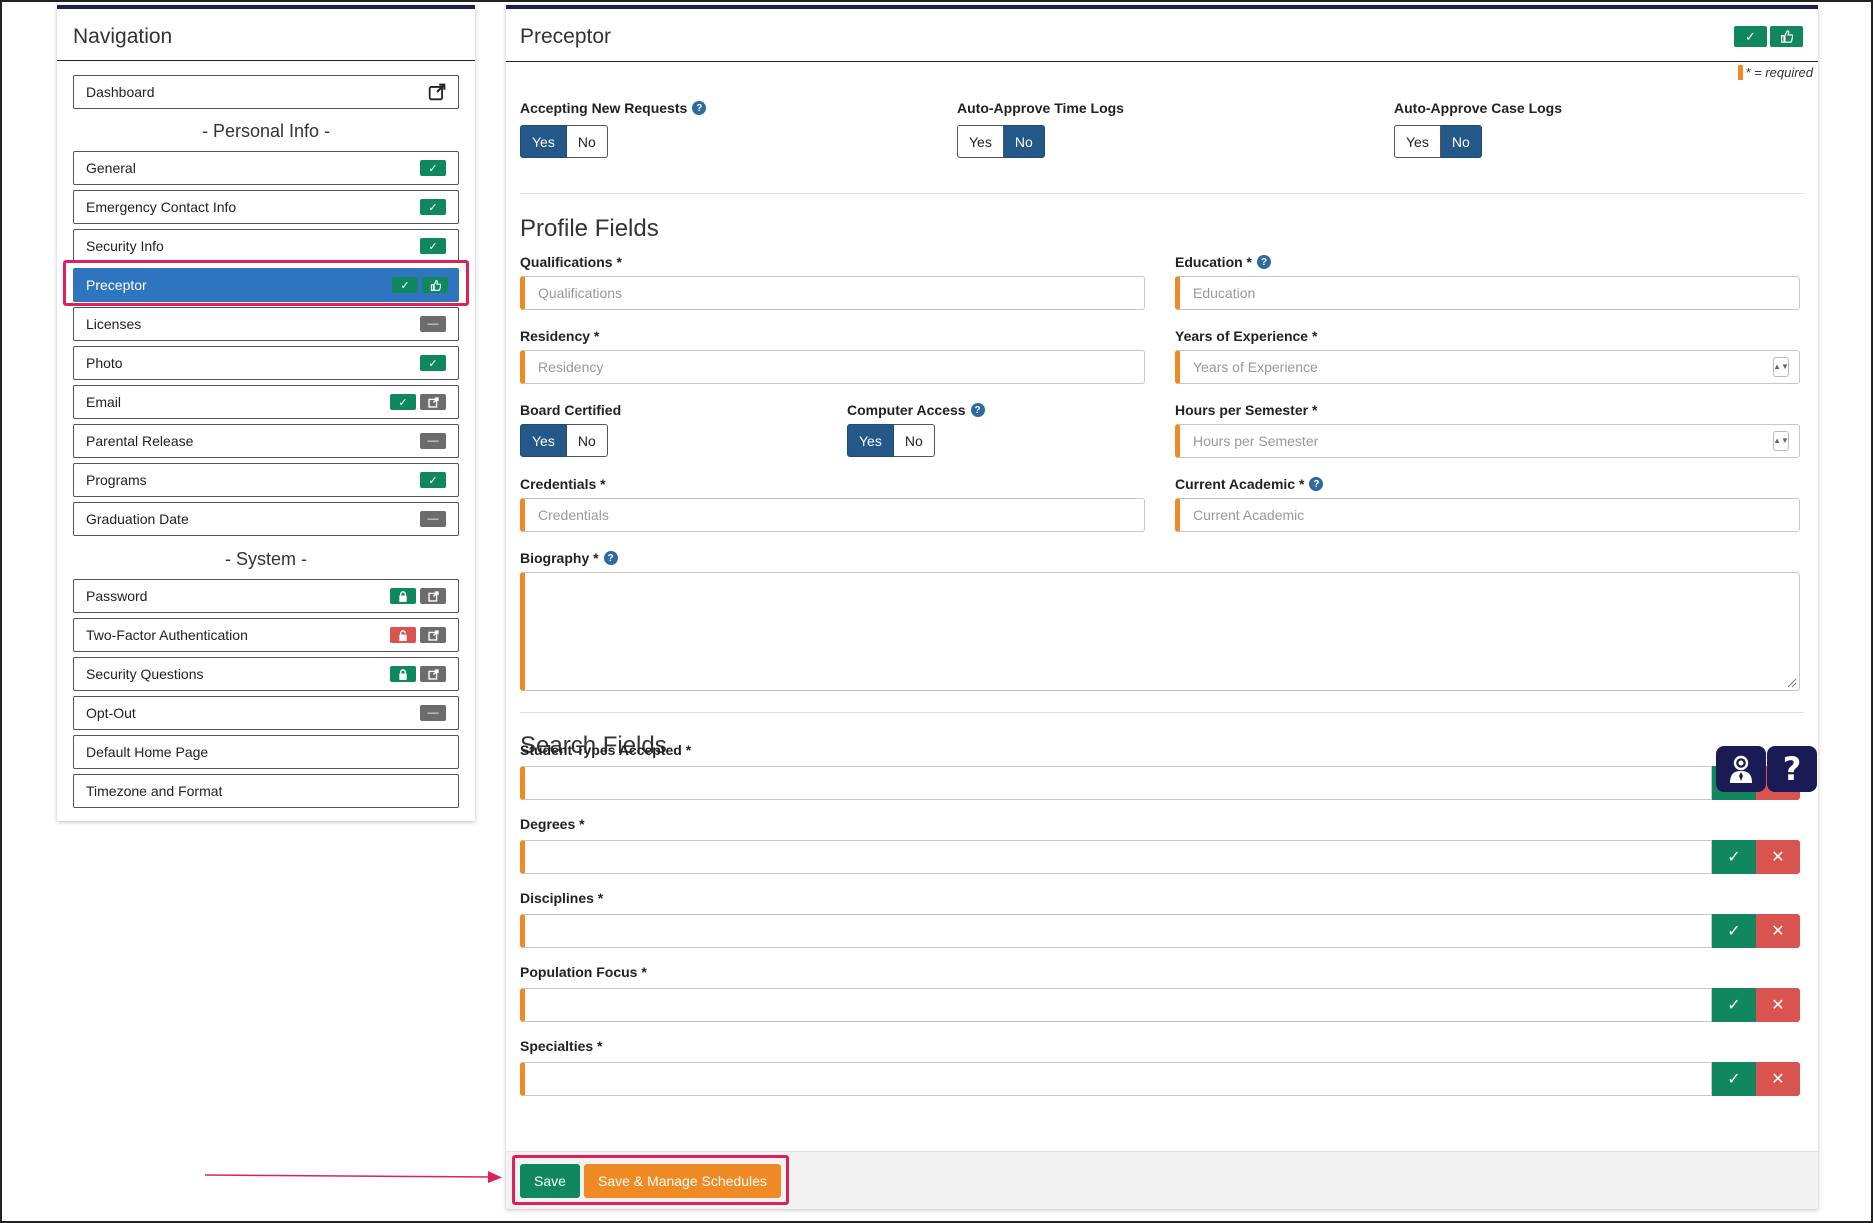  I want to click on hours-semester-input: Hours per Semester ▲▼, so click(1487, 441).